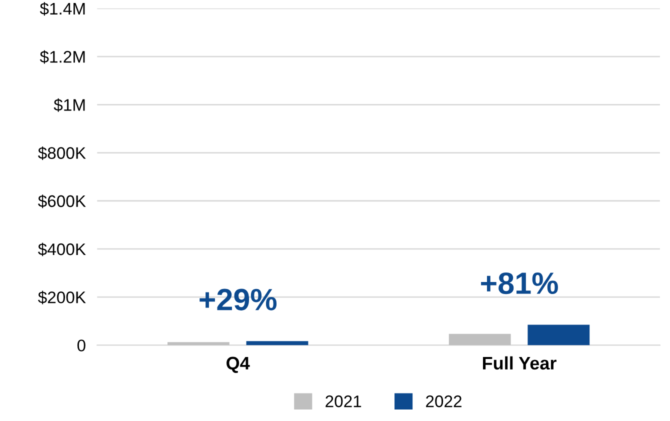  What do you see at coordinates (81, 346) in the screenshot?
I see `y-tick-label: 0` at bounding box center [81, 346].